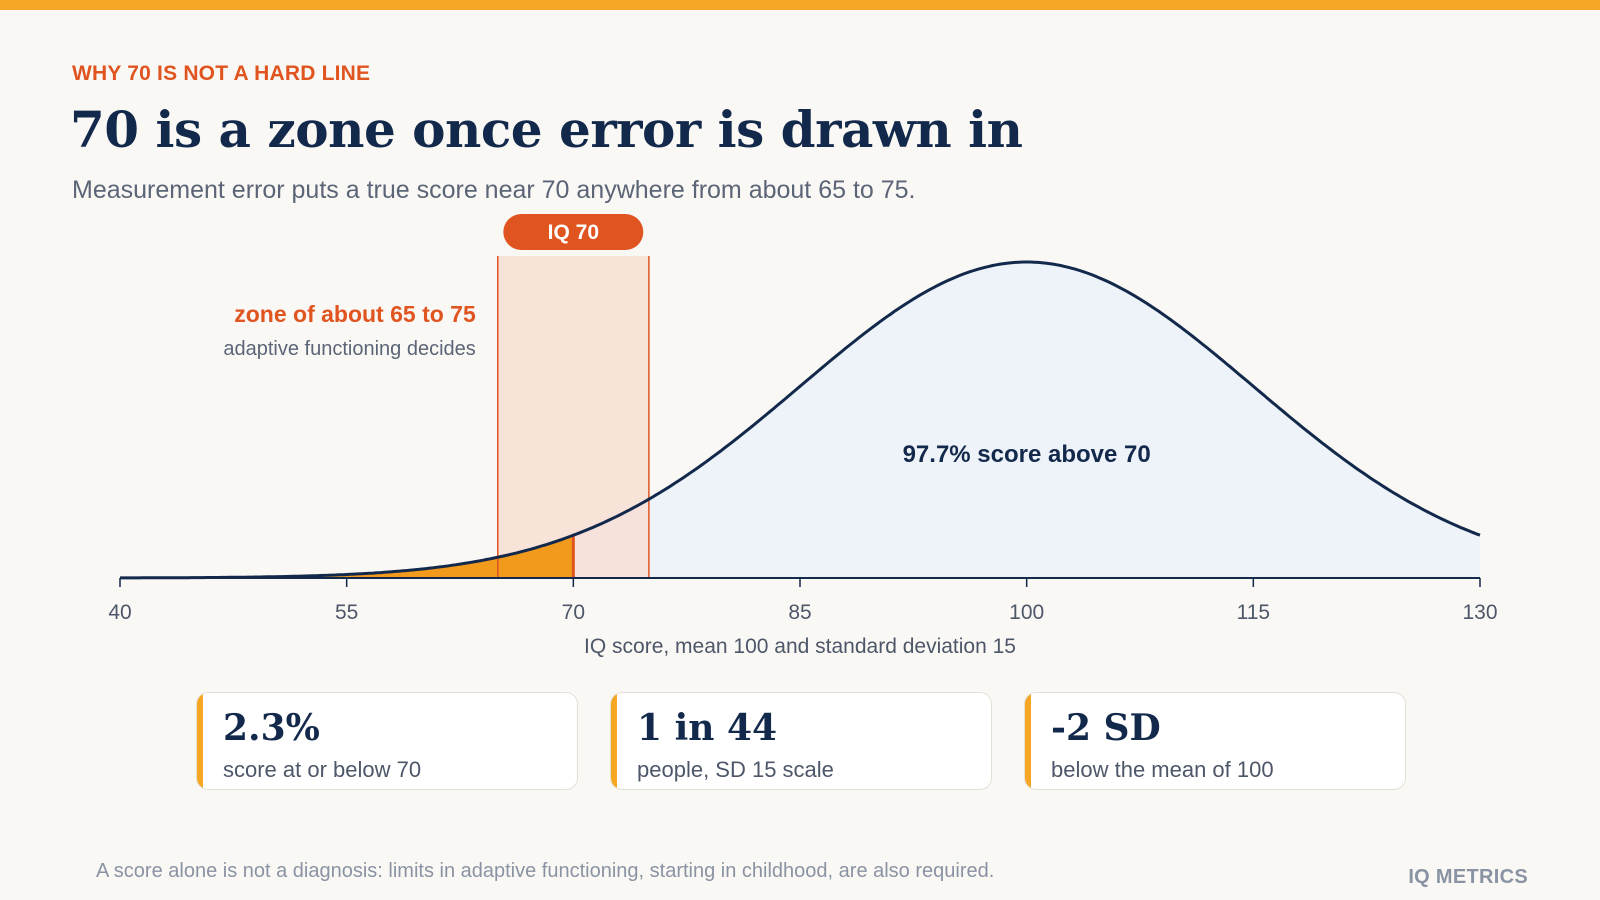  Describe the element at coordinates (1026, 612) in the screenshot. I see `x-tick-label: 100` at that location.